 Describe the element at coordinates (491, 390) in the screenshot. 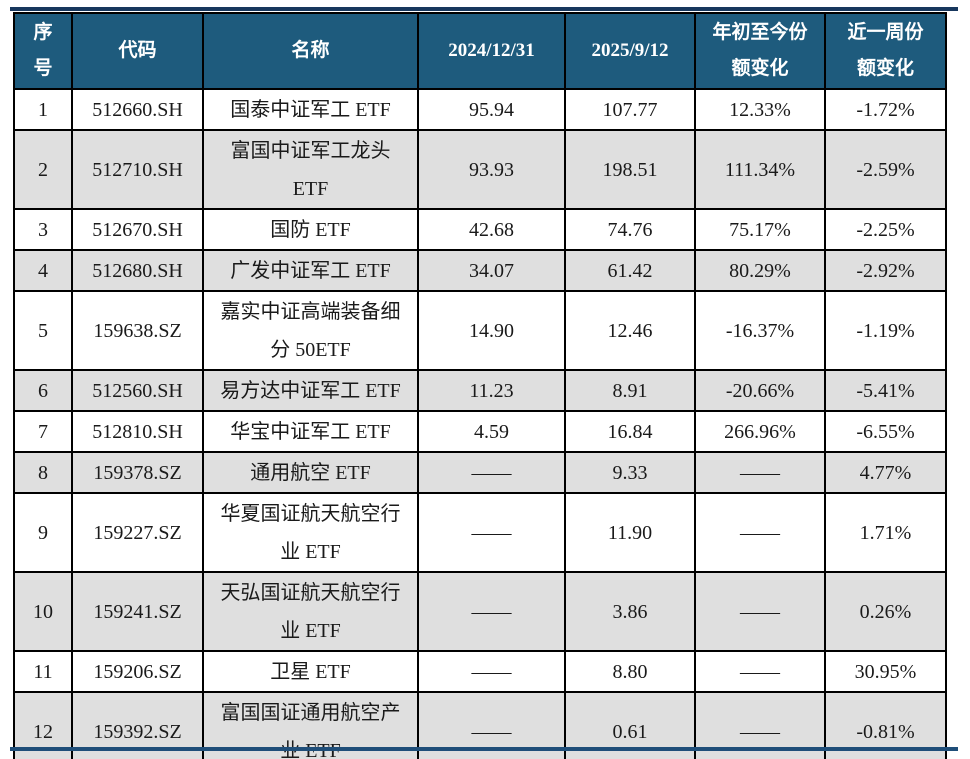

I see `cell-2024-shares: 11.23` at that location.